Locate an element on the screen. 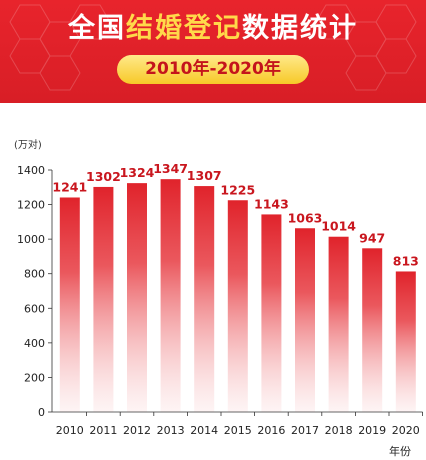  bar-value-label-2013: 1347 is located at coordinates (170, 168).